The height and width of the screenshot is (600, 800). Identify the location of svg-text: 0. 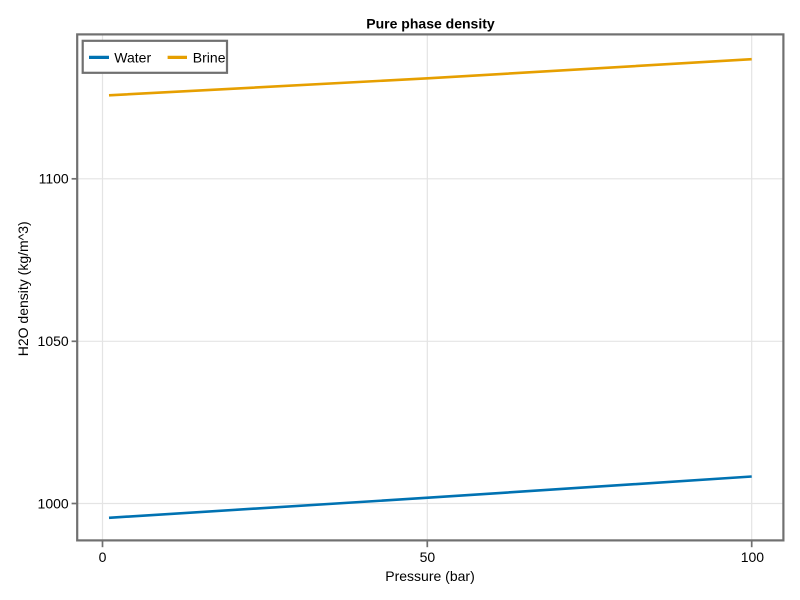
(103, 557).